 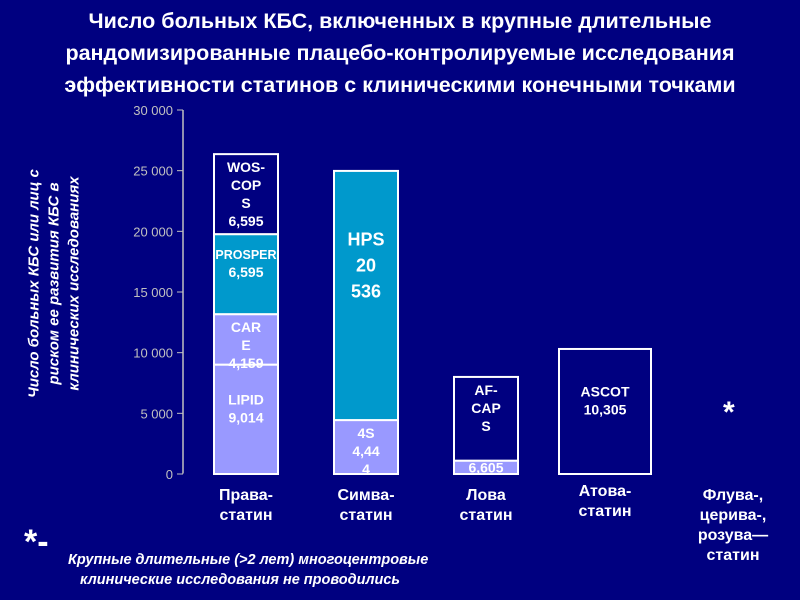 I want to click on category-label-line: Симва-, so click(x=366, y=495).